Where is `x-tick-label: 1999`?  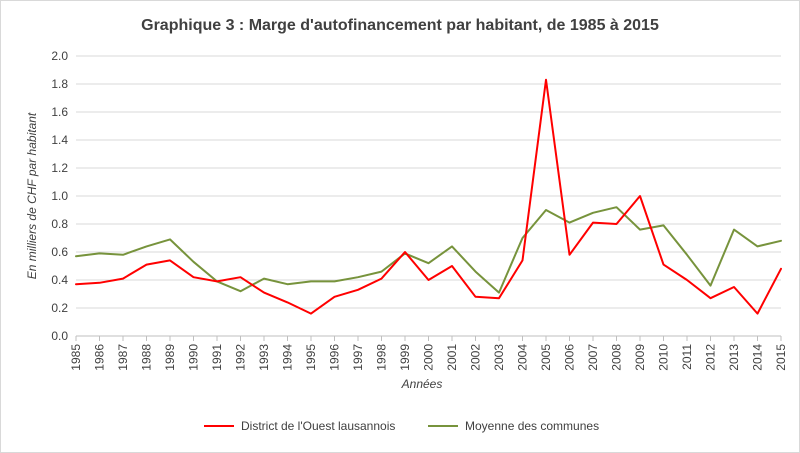
x-tick-label: 1999 is located at coordinates (405, 357).